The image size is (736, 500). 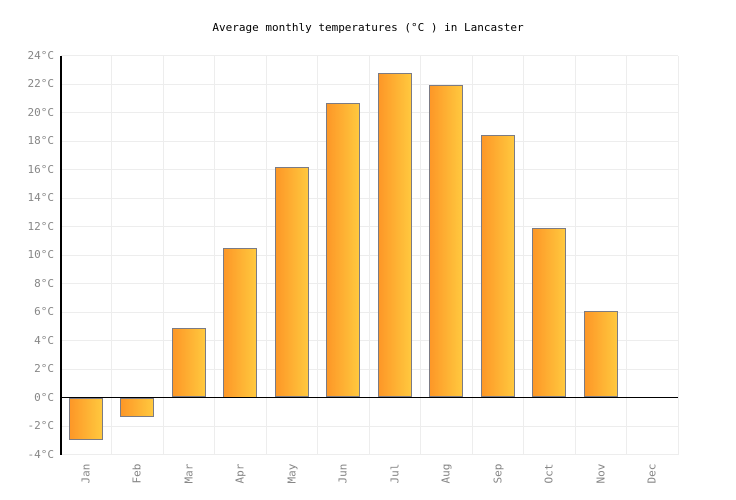 I want to click on x-tick-label-aug: Aug, so click(x=446, y=473).